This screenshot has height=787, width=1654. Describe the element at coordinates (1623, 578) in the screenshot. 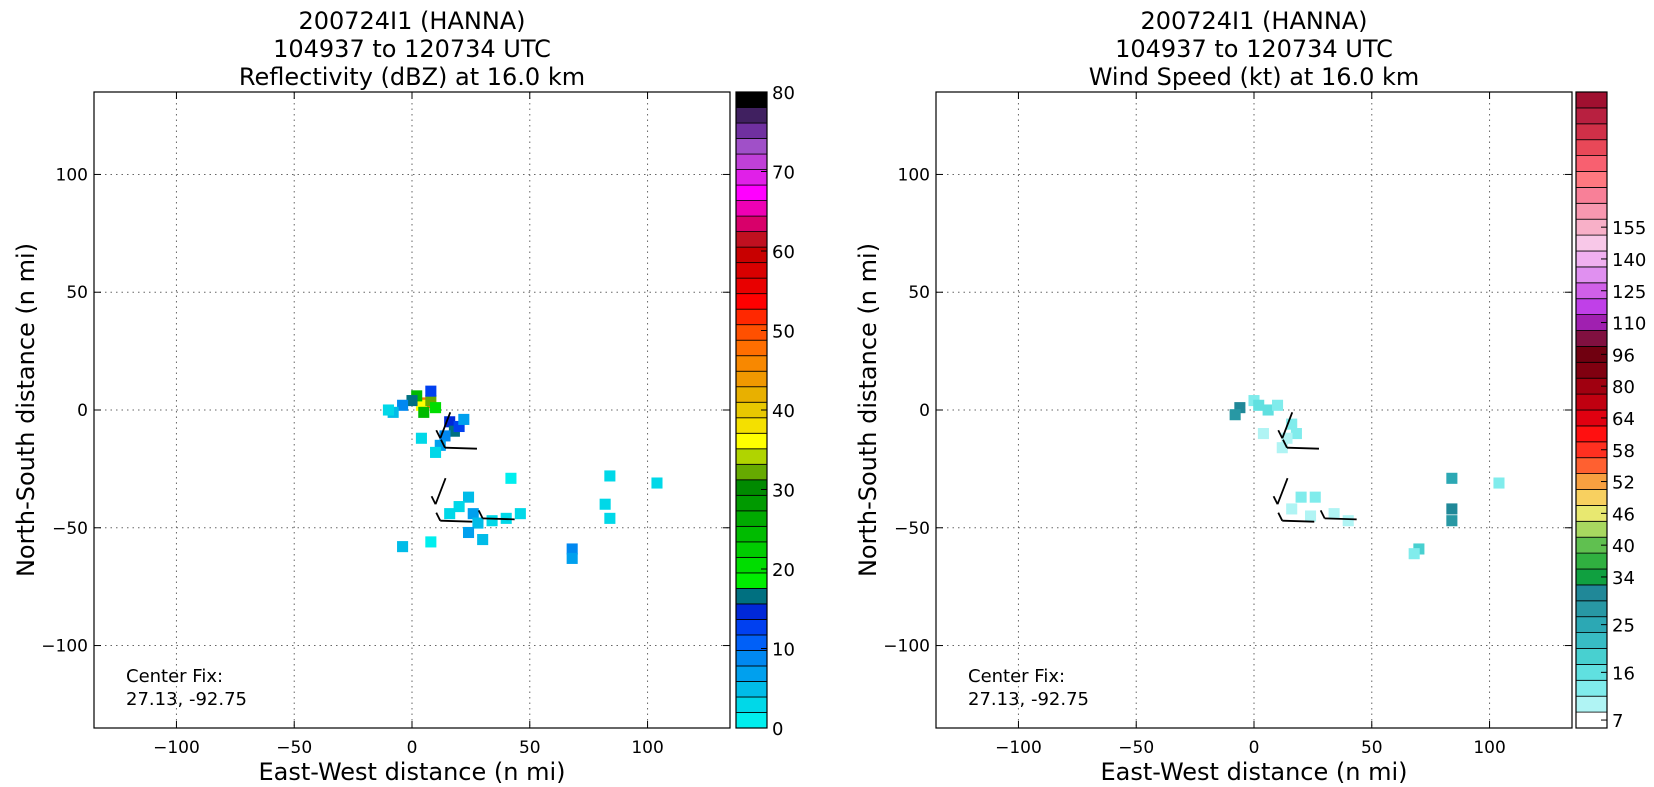

I see `colorbar-tick-label: 34` at that location.